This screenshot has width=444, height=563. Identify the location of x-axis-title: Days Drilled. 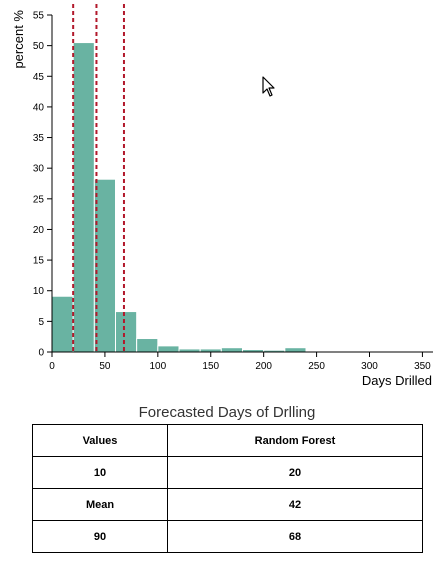
(397, 380).